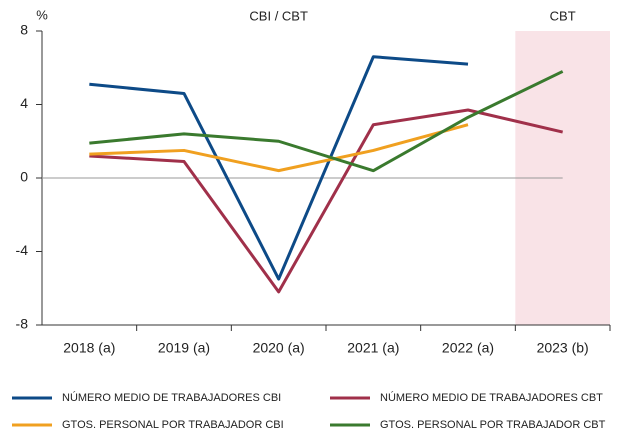  I want to click on series-line, so click(279, 148).